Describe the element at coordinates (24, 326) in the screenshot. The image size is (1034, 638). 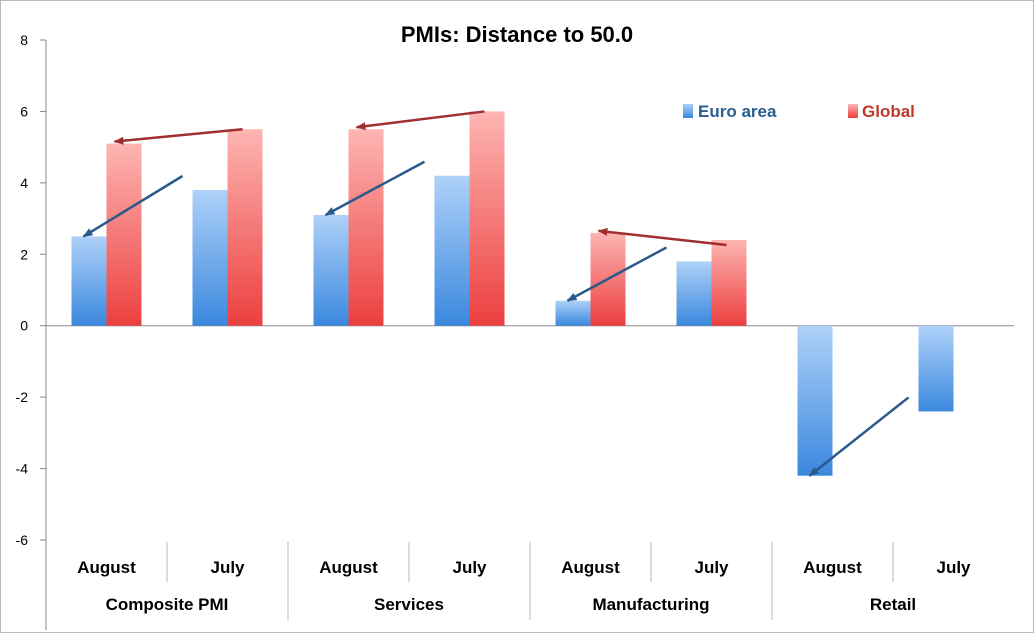
I see `y-tick-label: 0` at that location.